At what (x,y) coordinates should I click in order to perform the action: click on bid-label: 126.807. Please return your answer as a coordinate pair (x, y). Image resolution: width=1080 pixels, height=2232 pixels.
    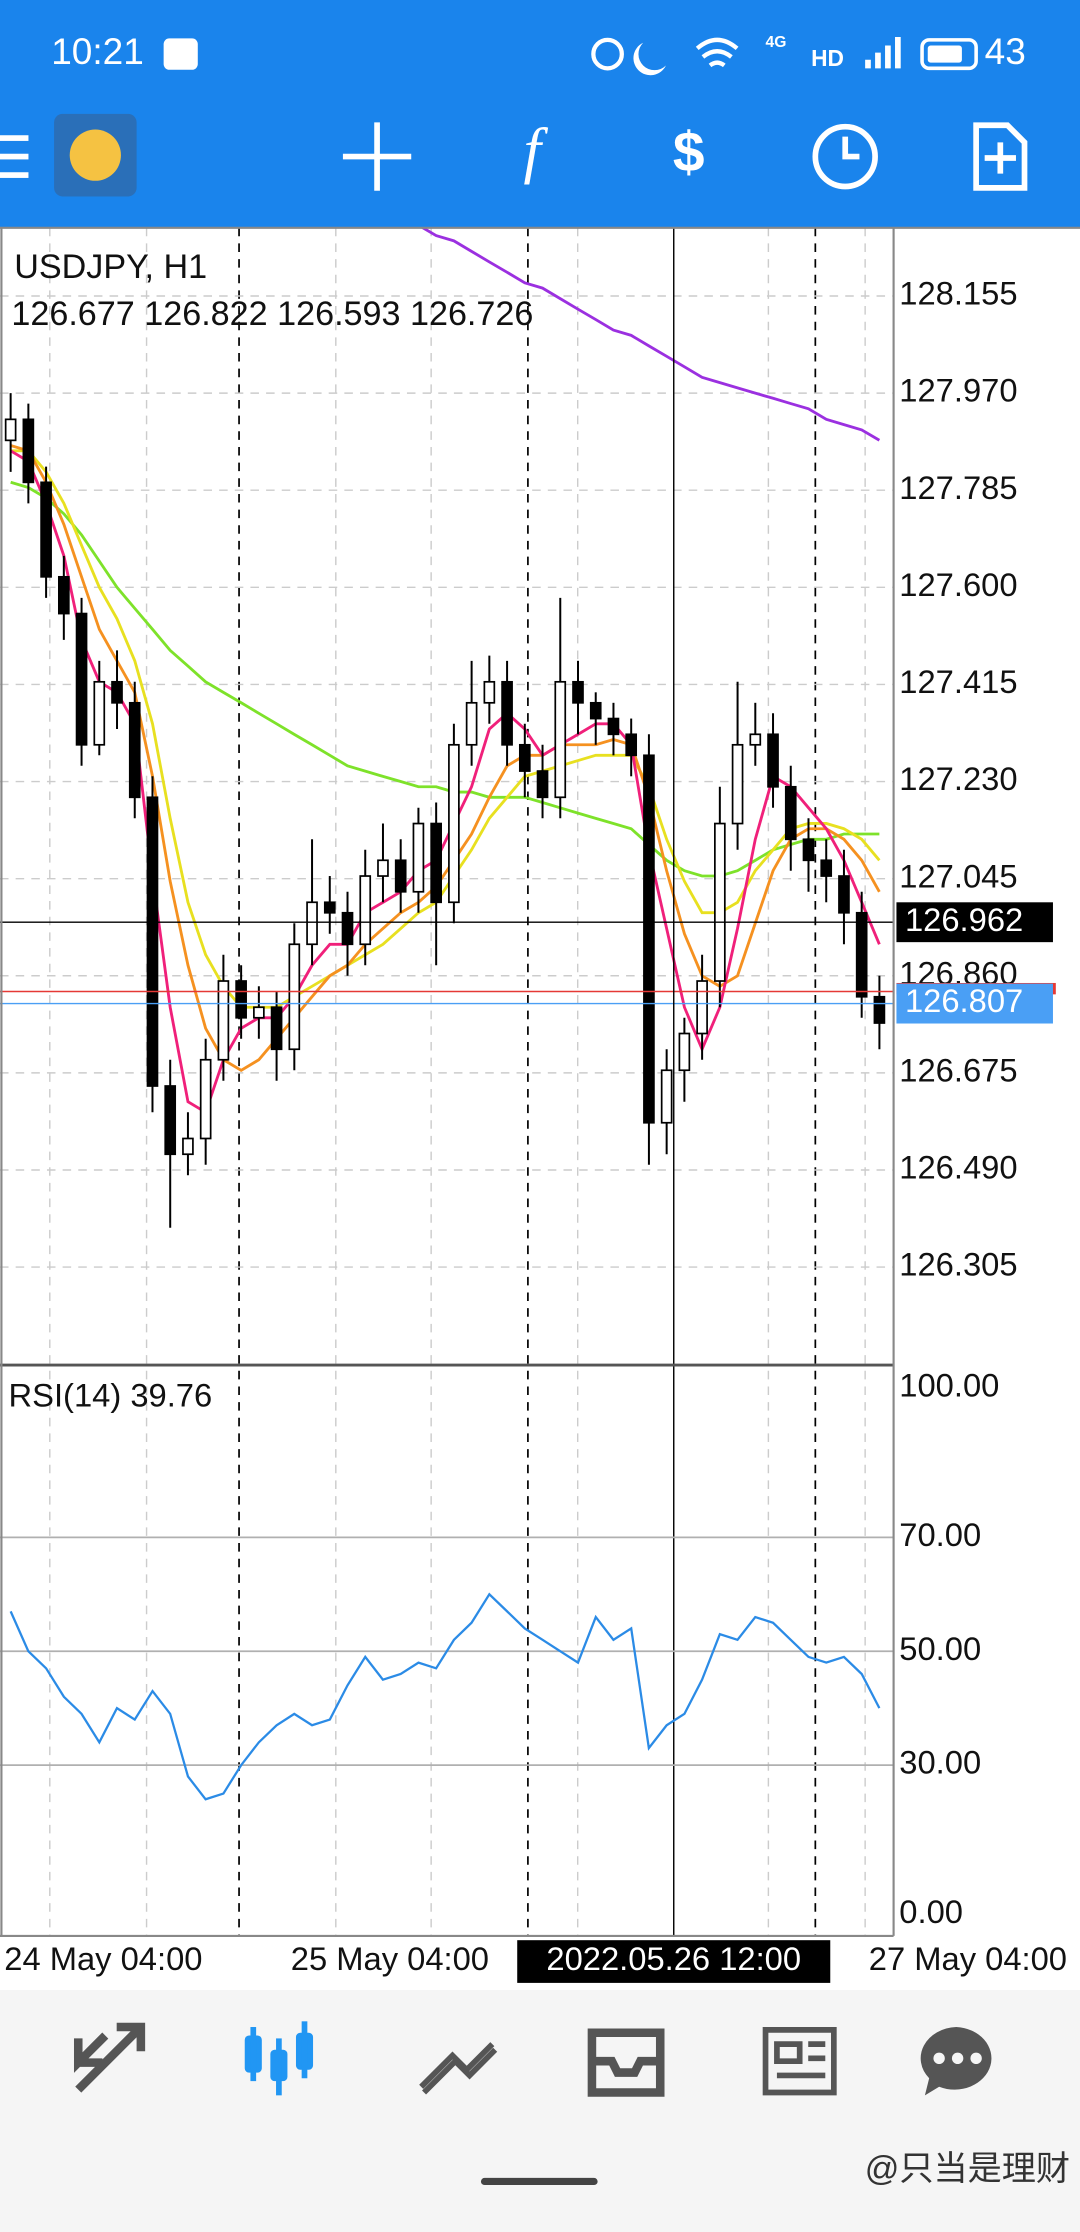
    Looking at the image, I should click on (964, 1000).